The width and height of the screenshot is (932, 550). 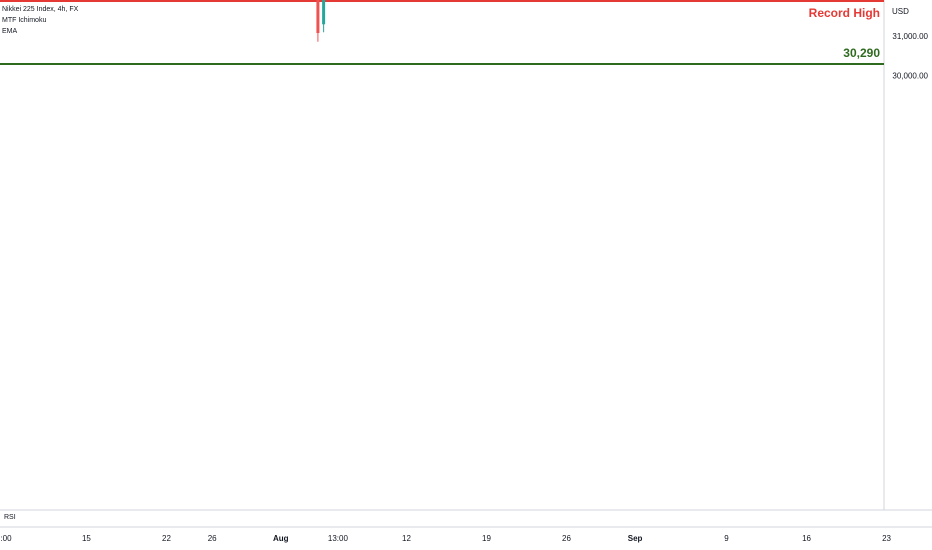 What do you see at coordinates (10, 517) in the screenshot?
I see `rsi-pane-label: RSI` at bounding box center [10, 517].